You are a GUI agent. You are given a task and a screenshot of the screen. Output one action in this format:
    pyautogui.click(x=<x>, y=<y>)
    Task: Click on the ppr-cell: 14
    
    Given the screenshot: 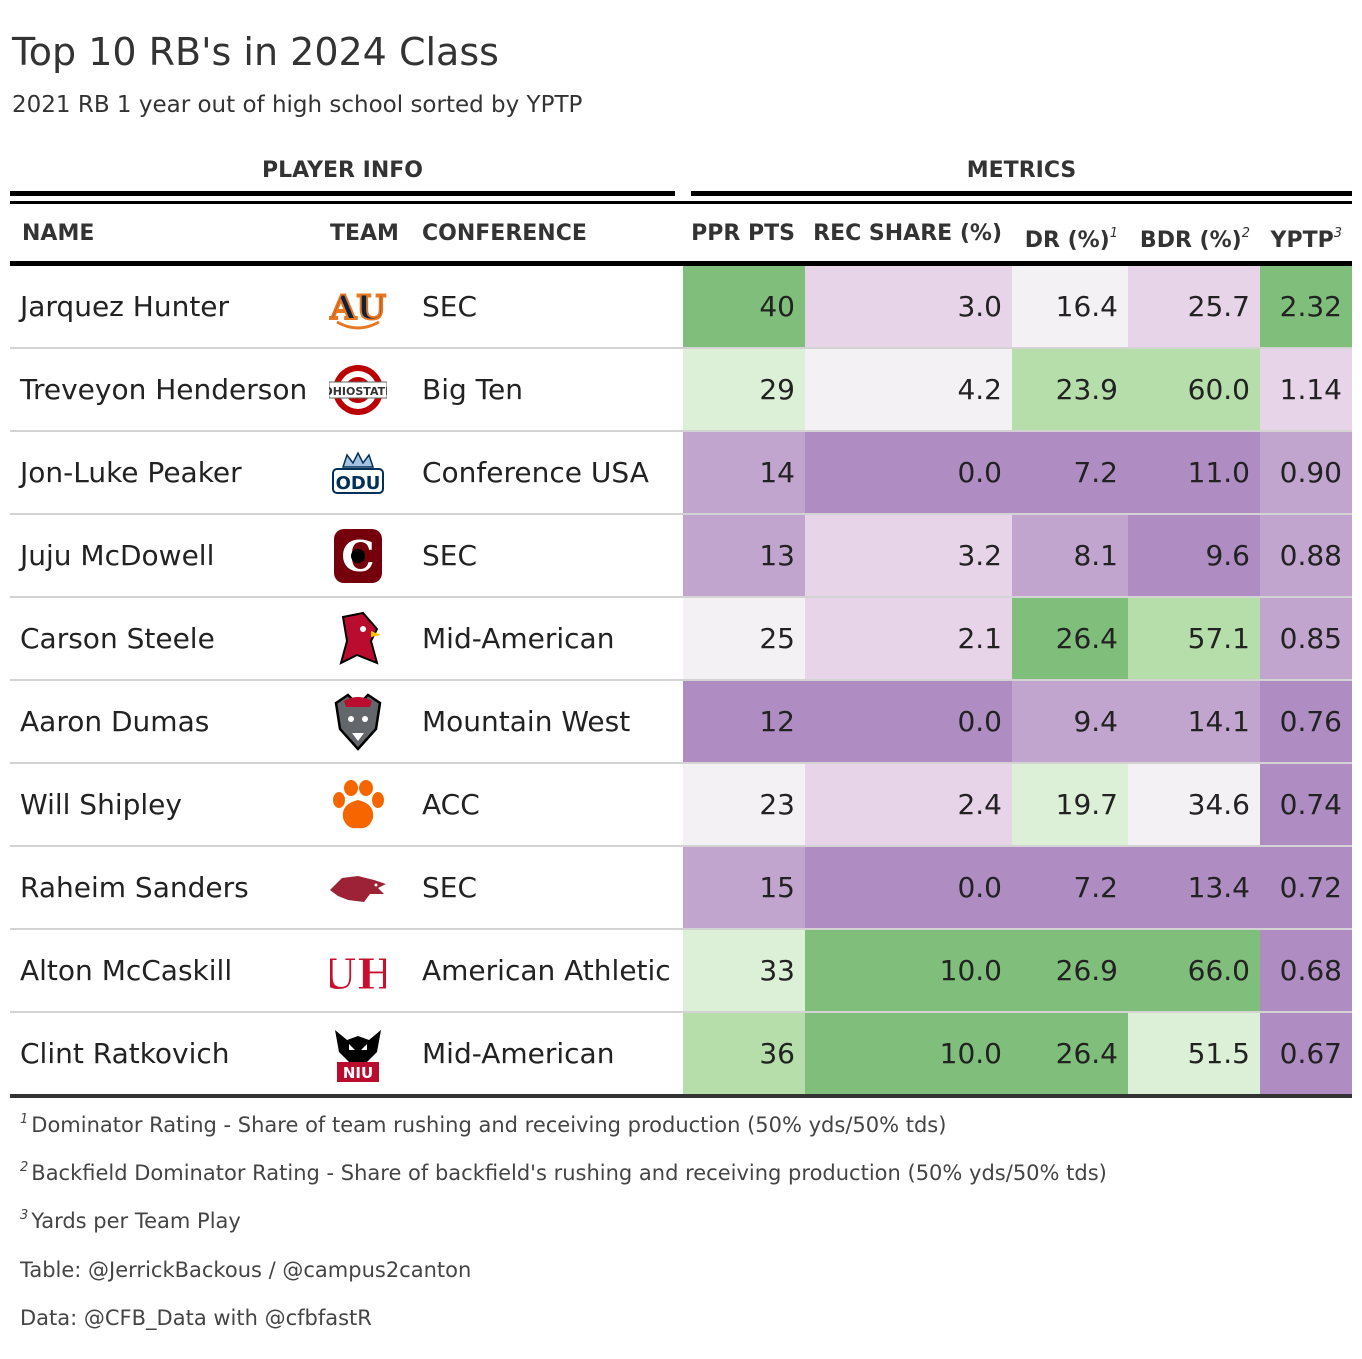 What is the action you would take?
    pyautogui.click(x=744, y=472)
    